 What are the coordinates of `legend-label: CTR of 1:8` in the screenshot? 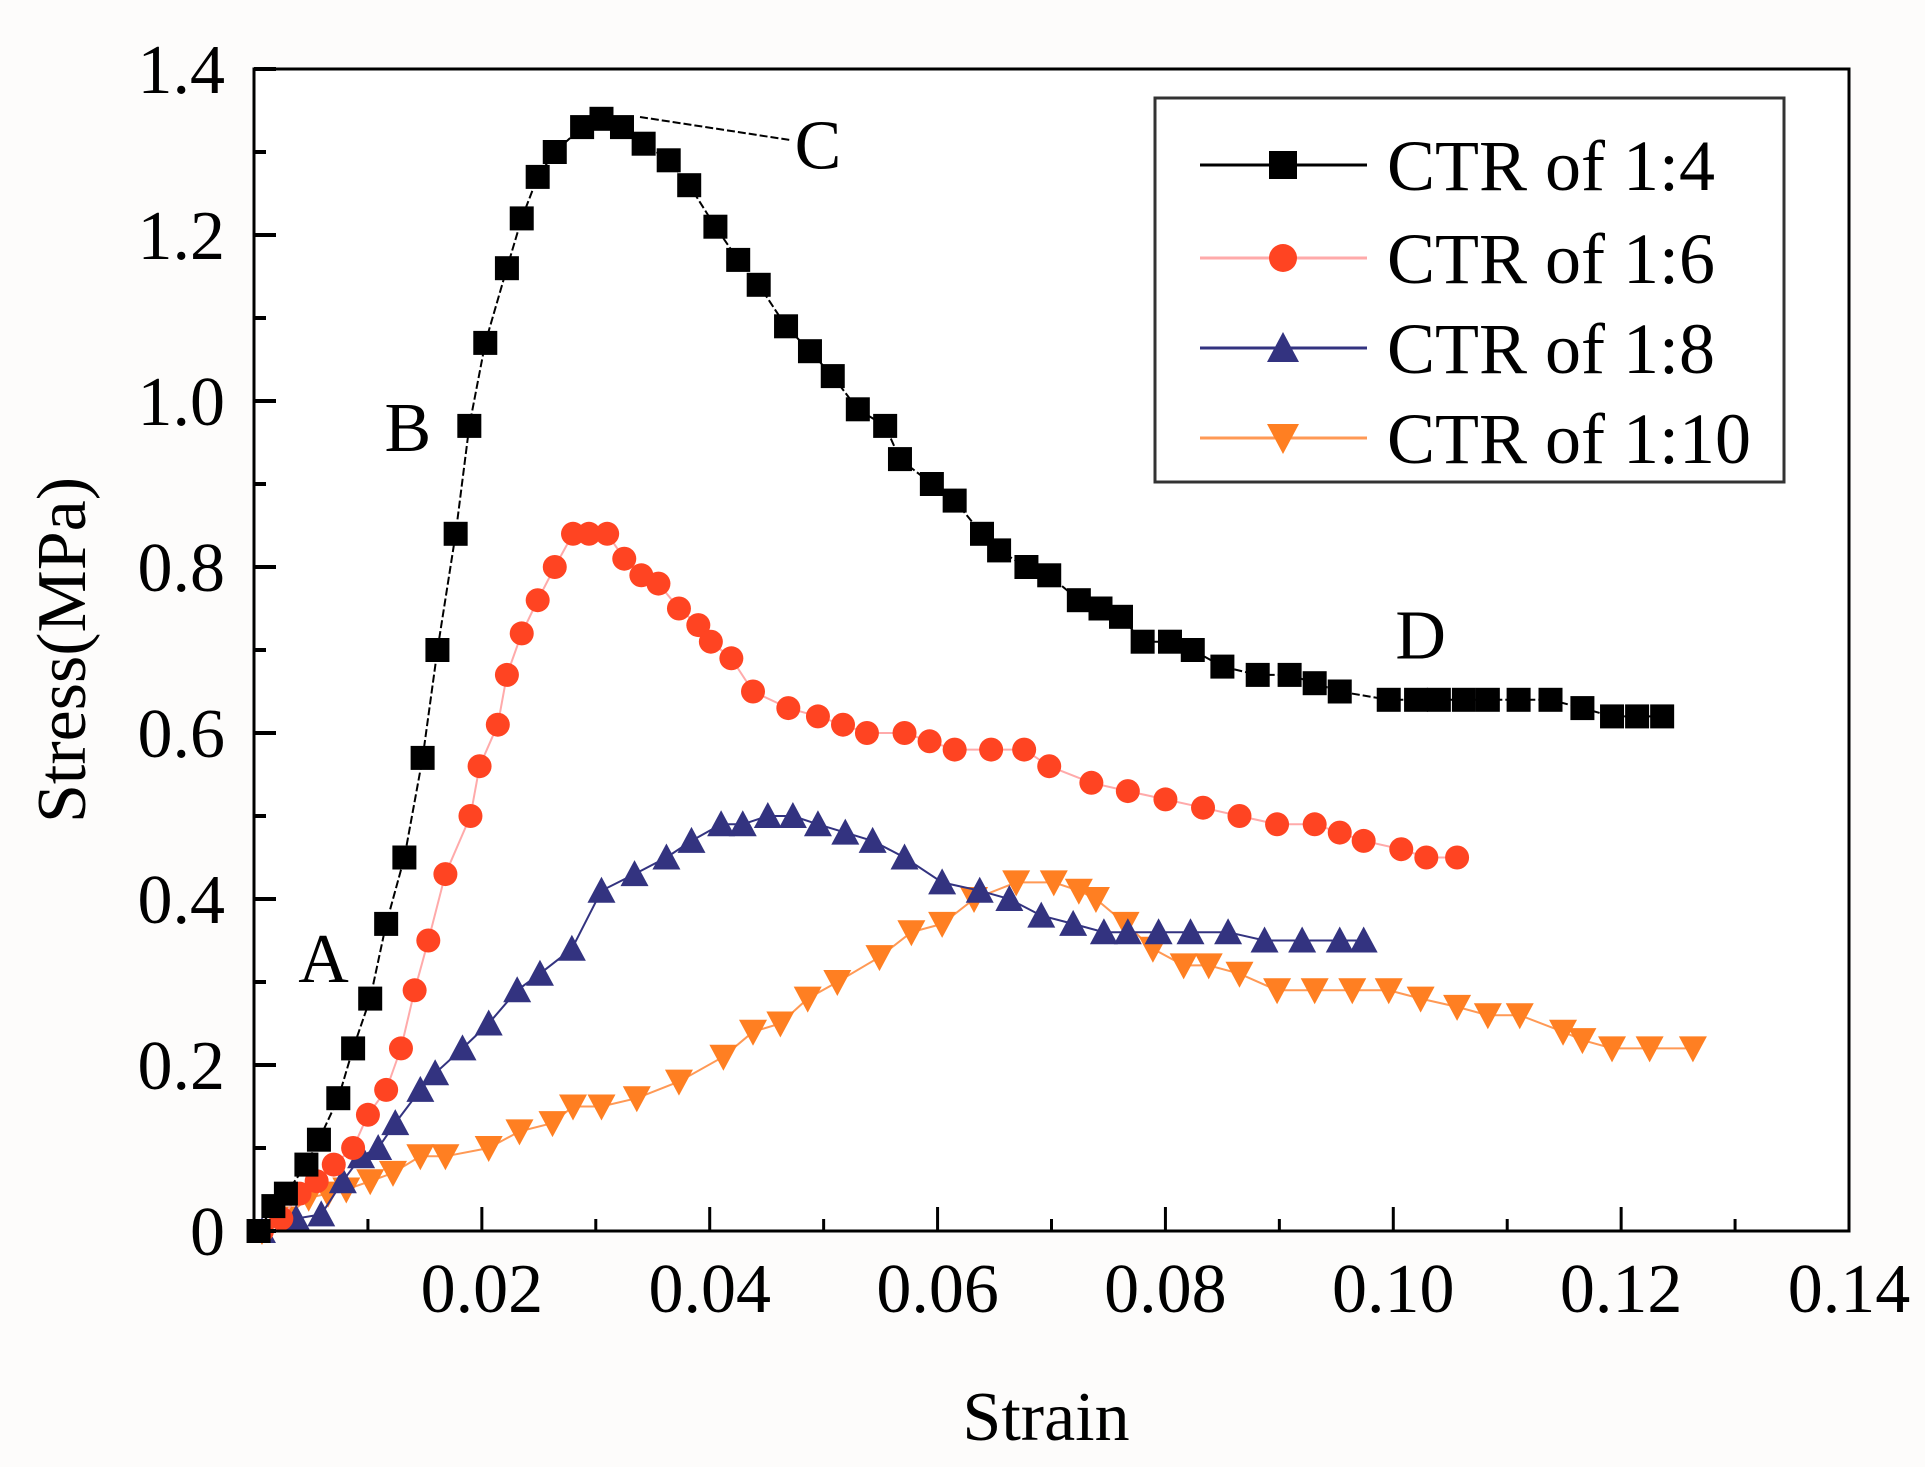 It's located at (1551, 349).